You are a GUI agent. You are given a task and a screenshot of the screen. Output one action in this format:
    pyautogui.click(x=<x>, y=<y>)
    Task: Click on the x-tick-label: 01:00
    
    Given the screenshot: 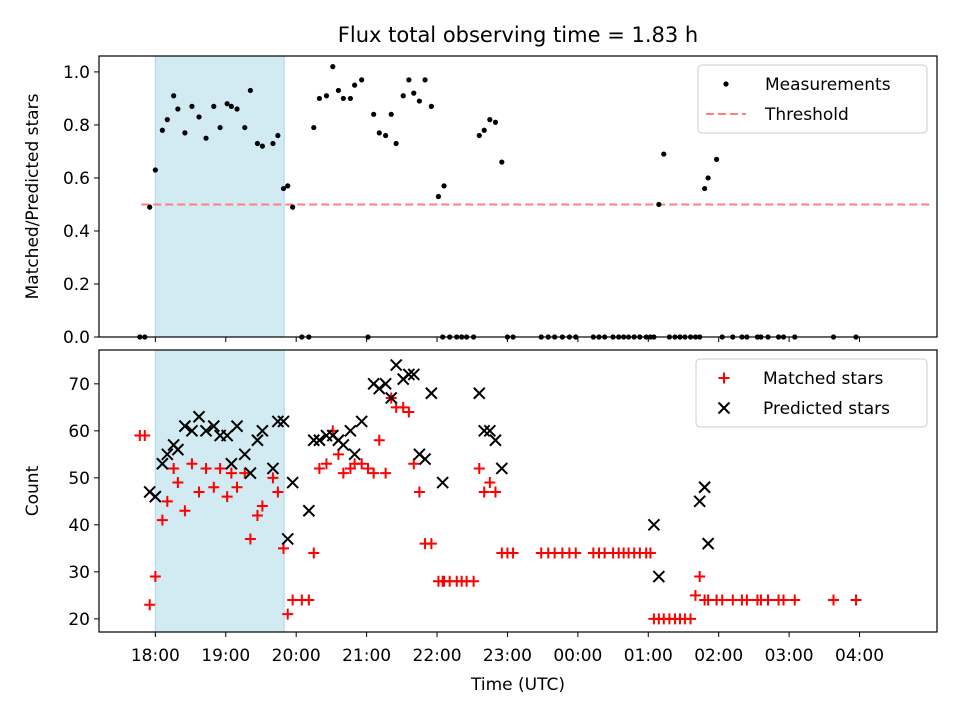 What is the action you would take?
    pyautogui.click(x=648, y=656)
    